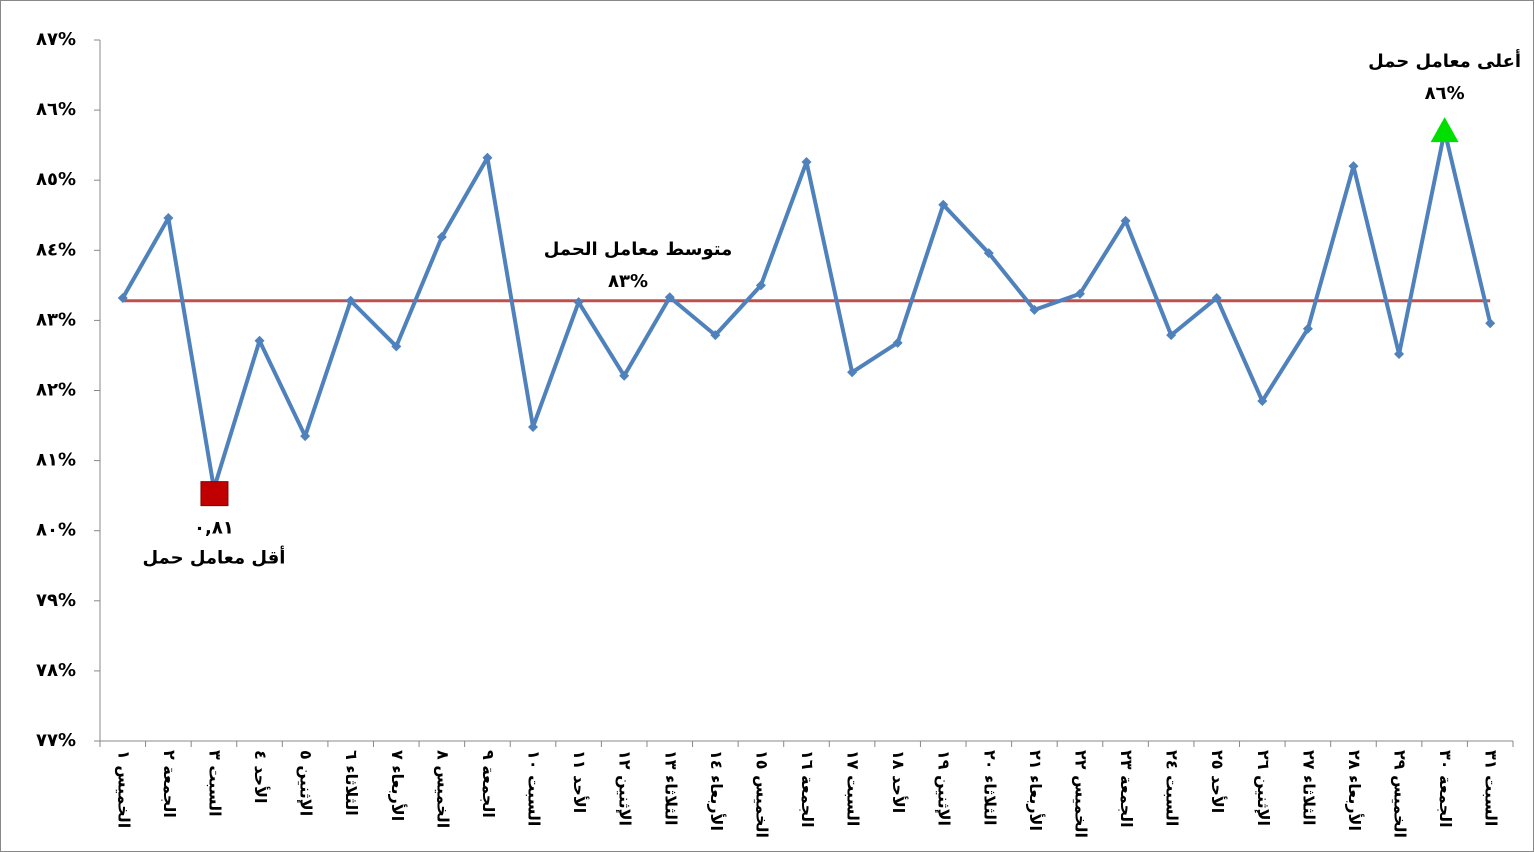 This screenshot has width=1535, height=852. I want to click on x-tick-label: الثلاثاء ٢٠, so click(989, 787).